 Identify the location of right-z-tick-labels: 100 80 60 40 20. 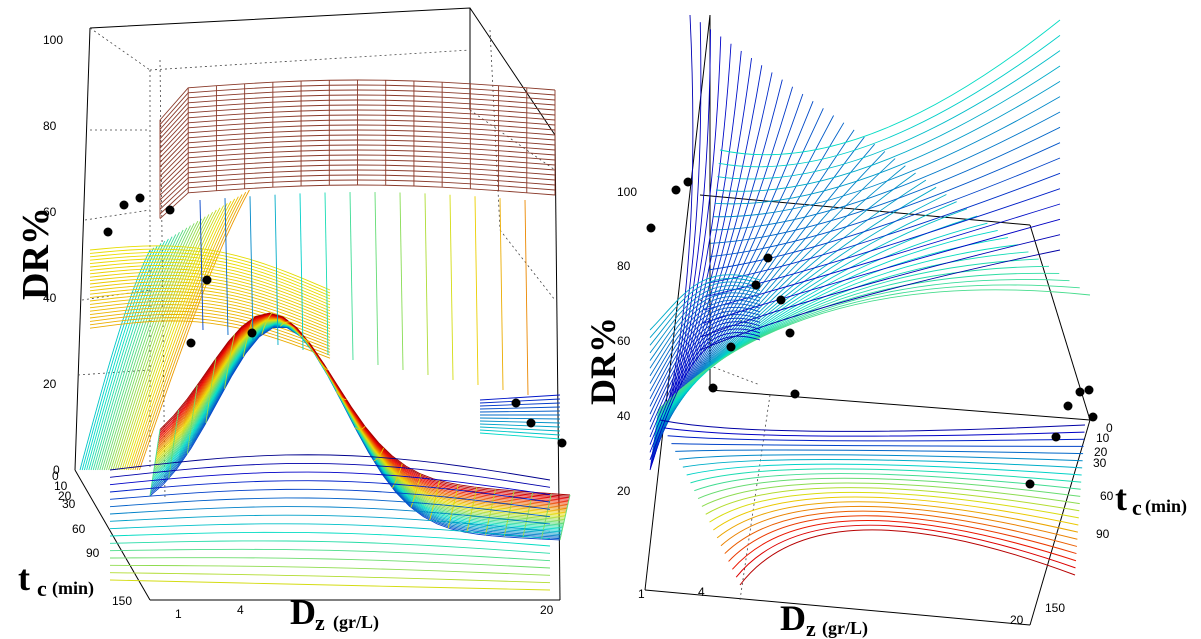
(627, 341).